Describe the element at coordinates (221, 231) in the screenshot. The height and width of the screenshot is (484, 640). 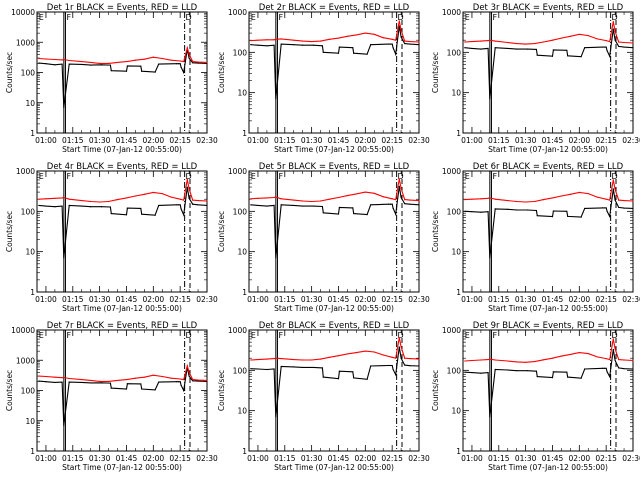
I see `y-axis-label: Counts/sec` at that location.